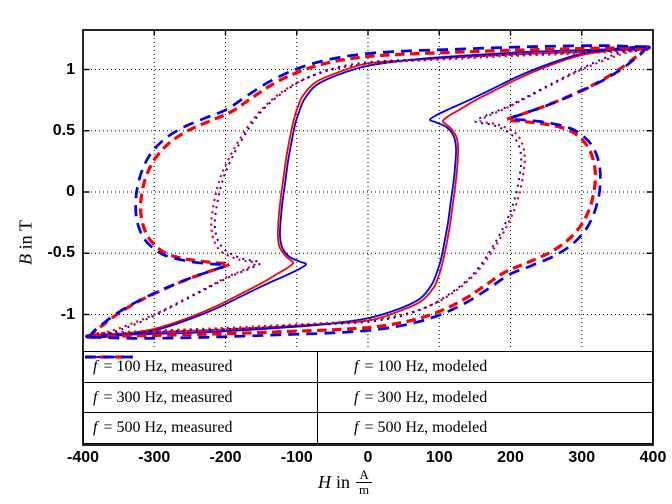  What do you see at coordinates (63, 130) in the screenshot?
I see `y-tick-label: 0.5` at bounding box center [63, 130].